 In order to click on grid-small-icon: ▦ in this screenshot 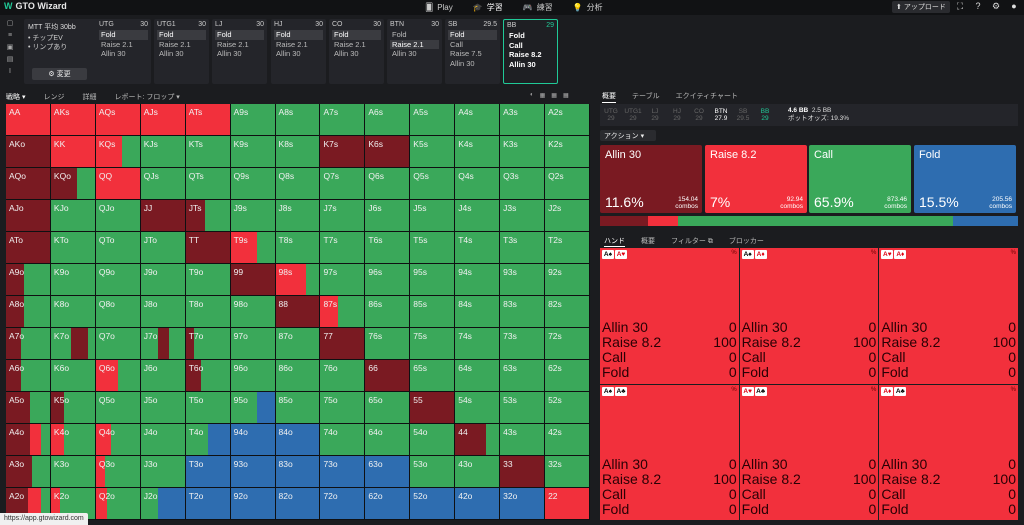, I will do `click(554, 96)`.